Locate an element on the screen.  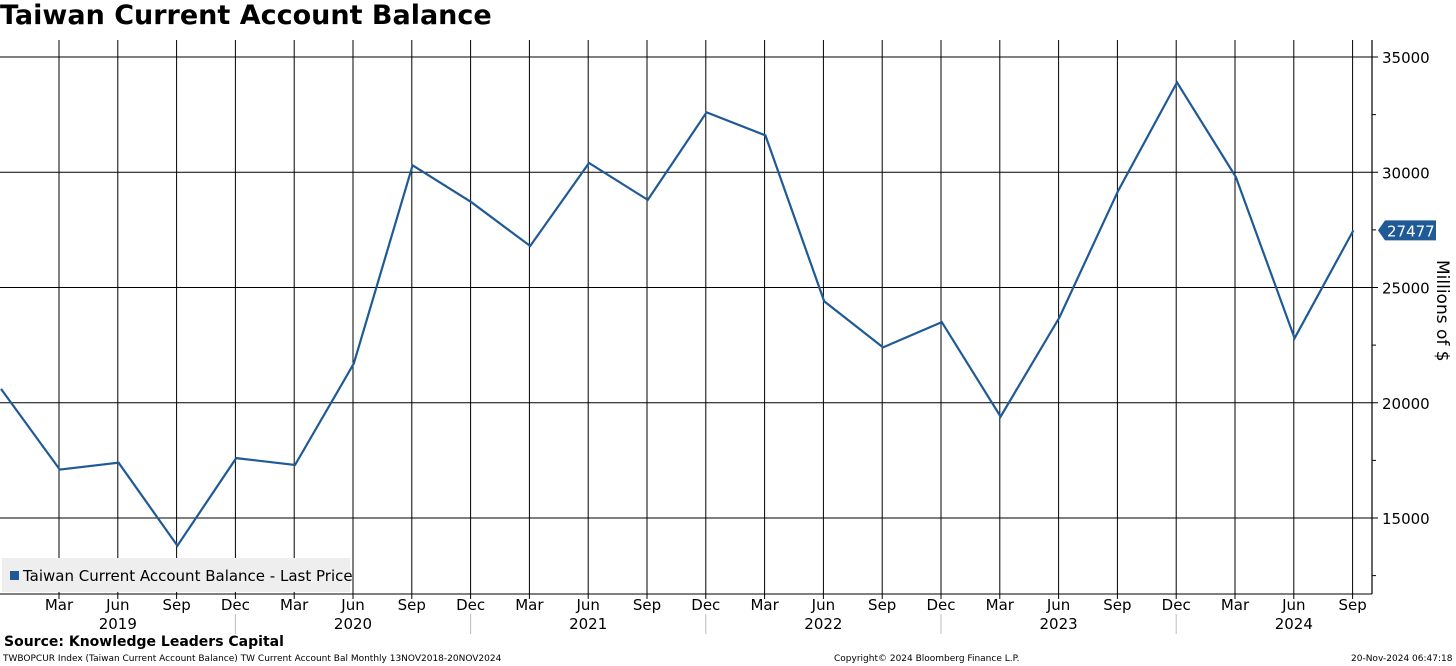
y-tick-label: 15000 is located at coordinates (1406, 519).